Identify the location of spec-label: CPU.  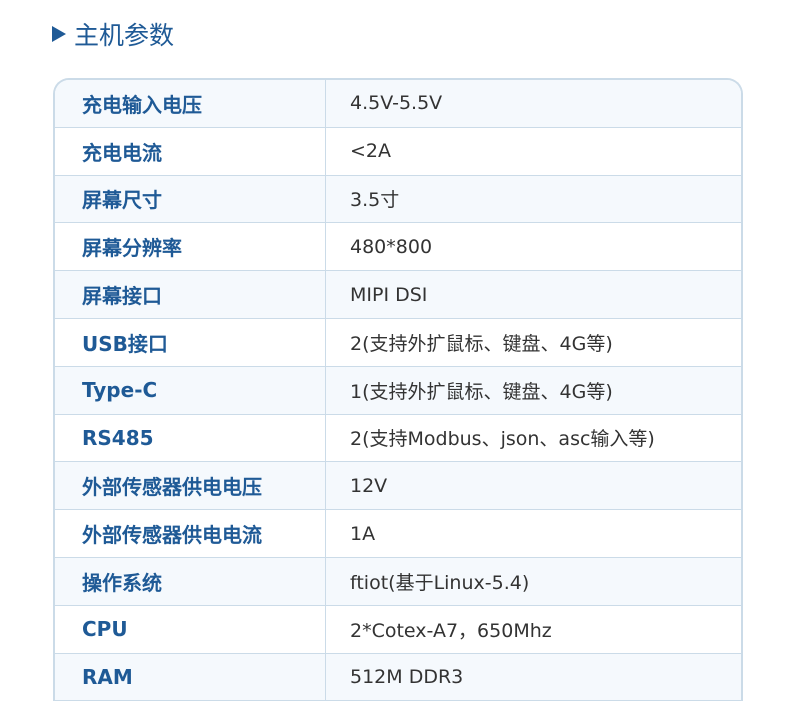
(190, 629).